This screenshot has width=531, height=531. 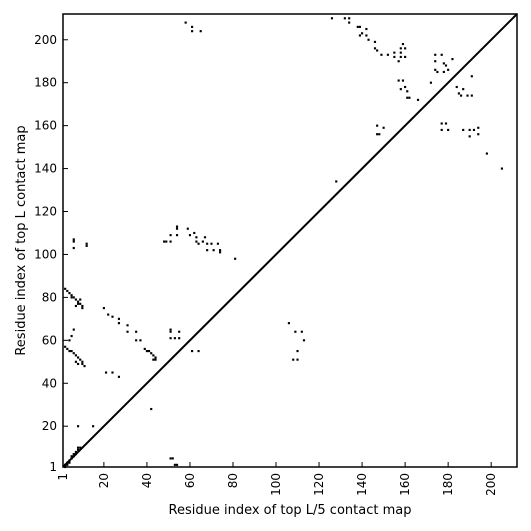 What do you see at coordinates (45, 126) in the screenshot?
I see `y-tick-label: 160` at bounding box center [45, 126].